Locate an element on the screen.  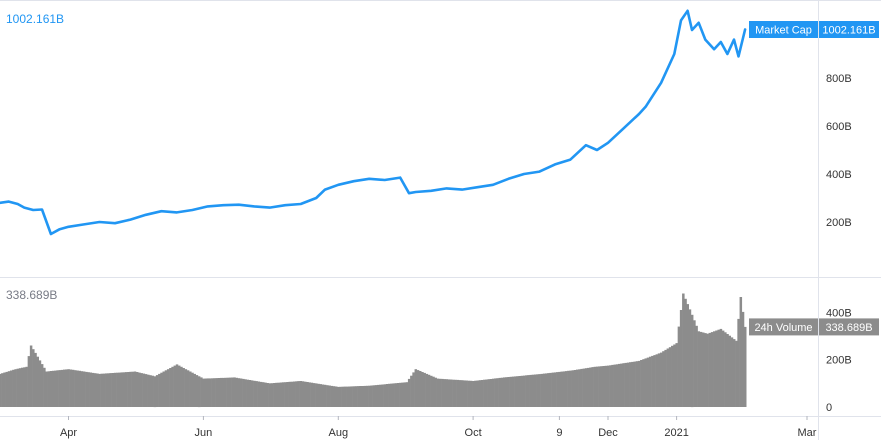
market-cap-y-tick-label: 800B is located at coordinates (839, 79).